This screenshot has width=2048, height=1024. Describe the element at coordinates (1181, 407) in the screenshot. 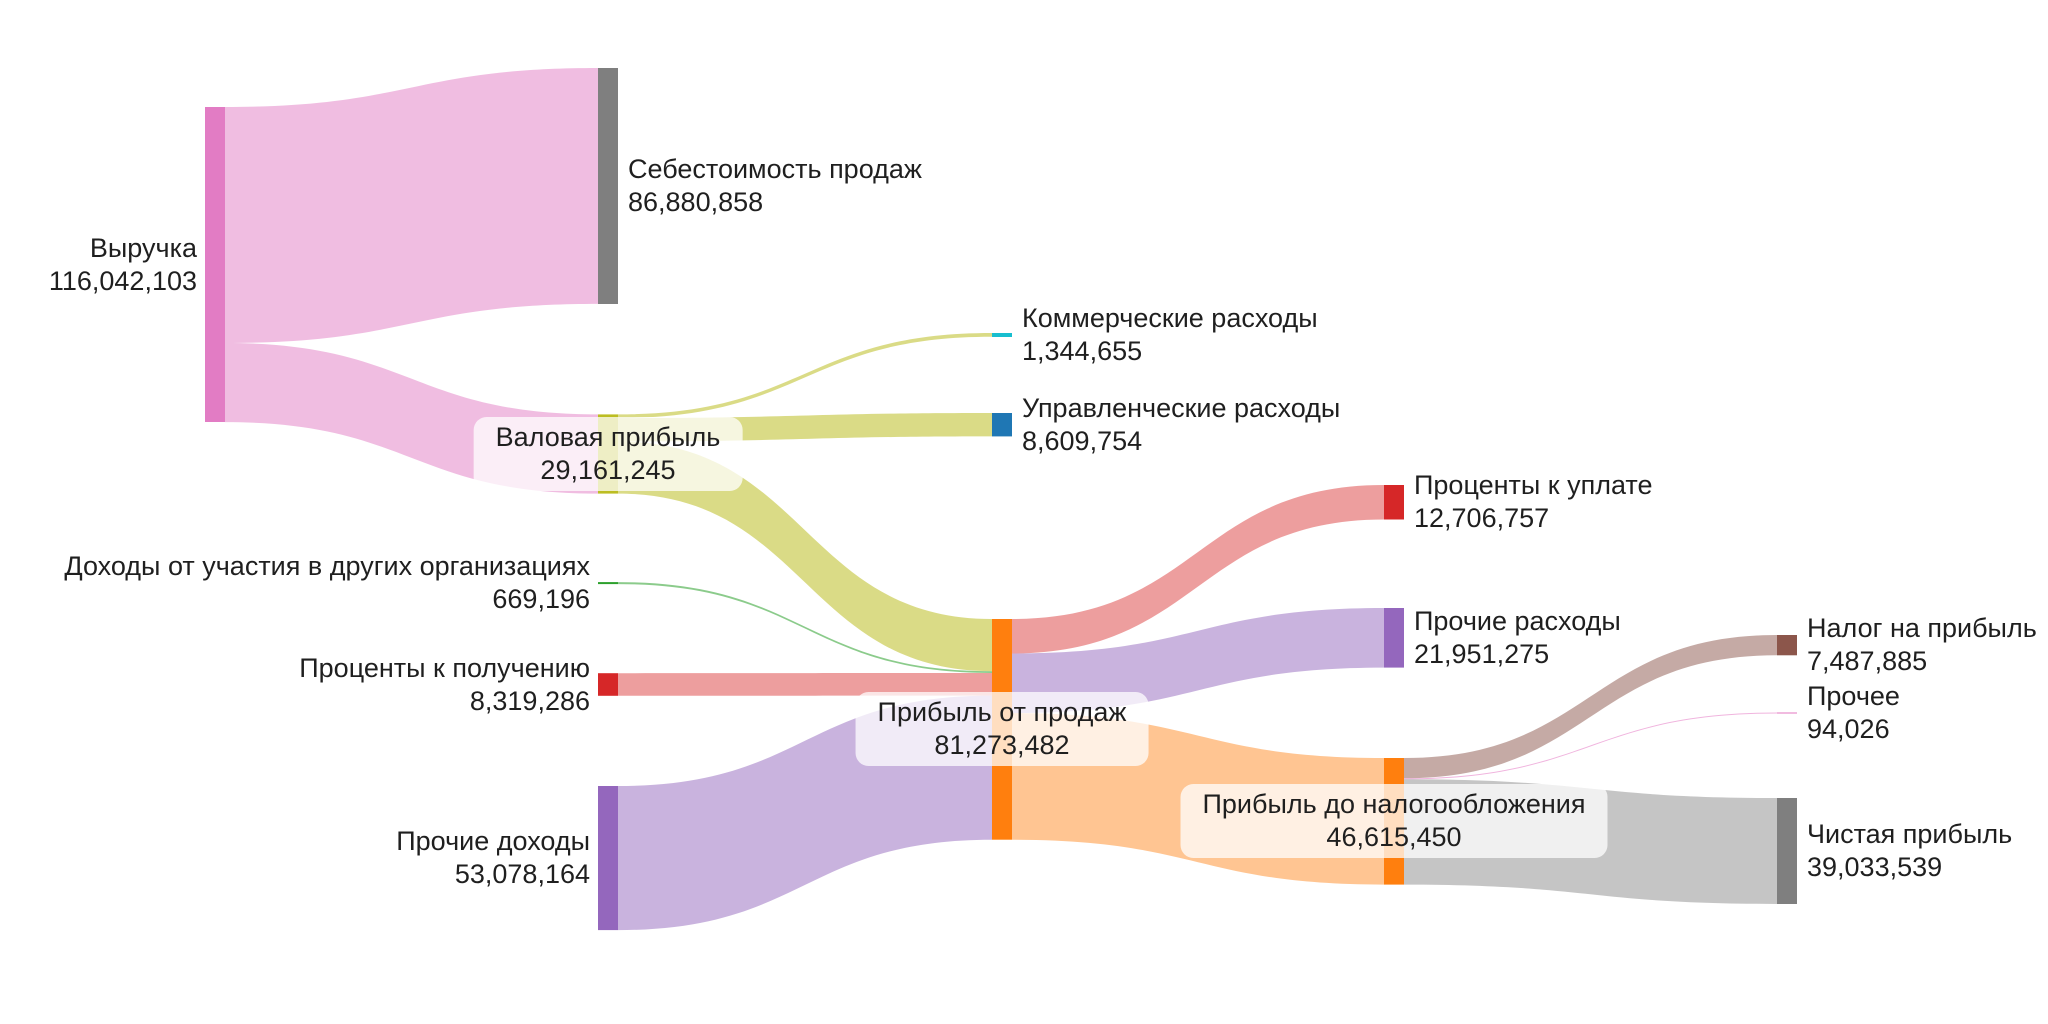

I see `node-label-upravlencheskie-name: Управленческие расходы` at that location.